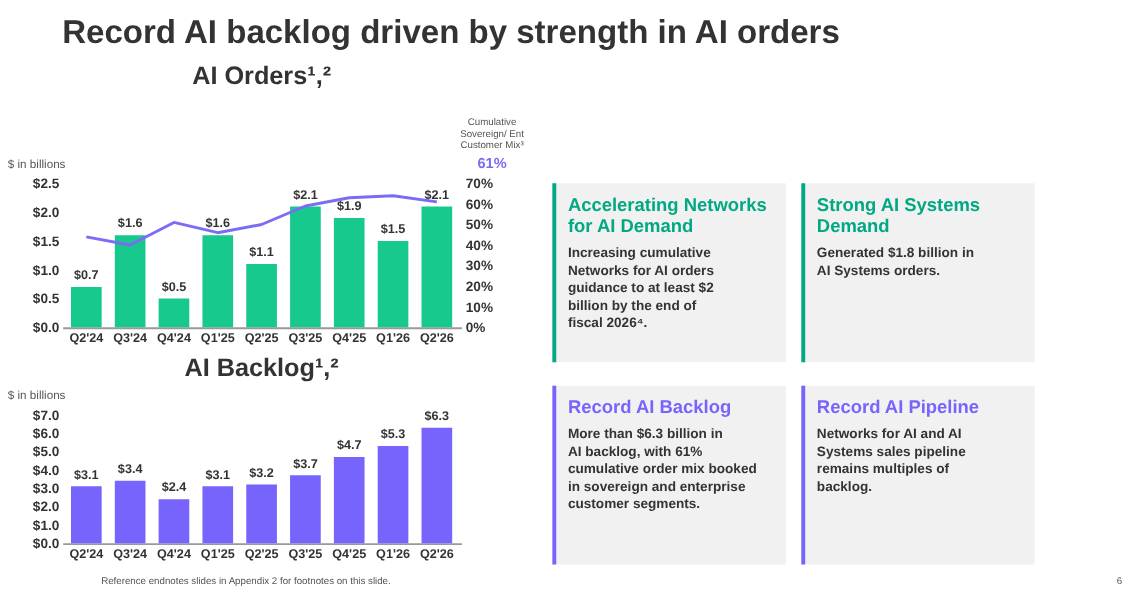 Image resolution: width=1130 pixels, height=610 pixels. Describe the element at coordinates (262, 76) in the screenshot. I see `chart-title: AI Orders¹,²` at that location.